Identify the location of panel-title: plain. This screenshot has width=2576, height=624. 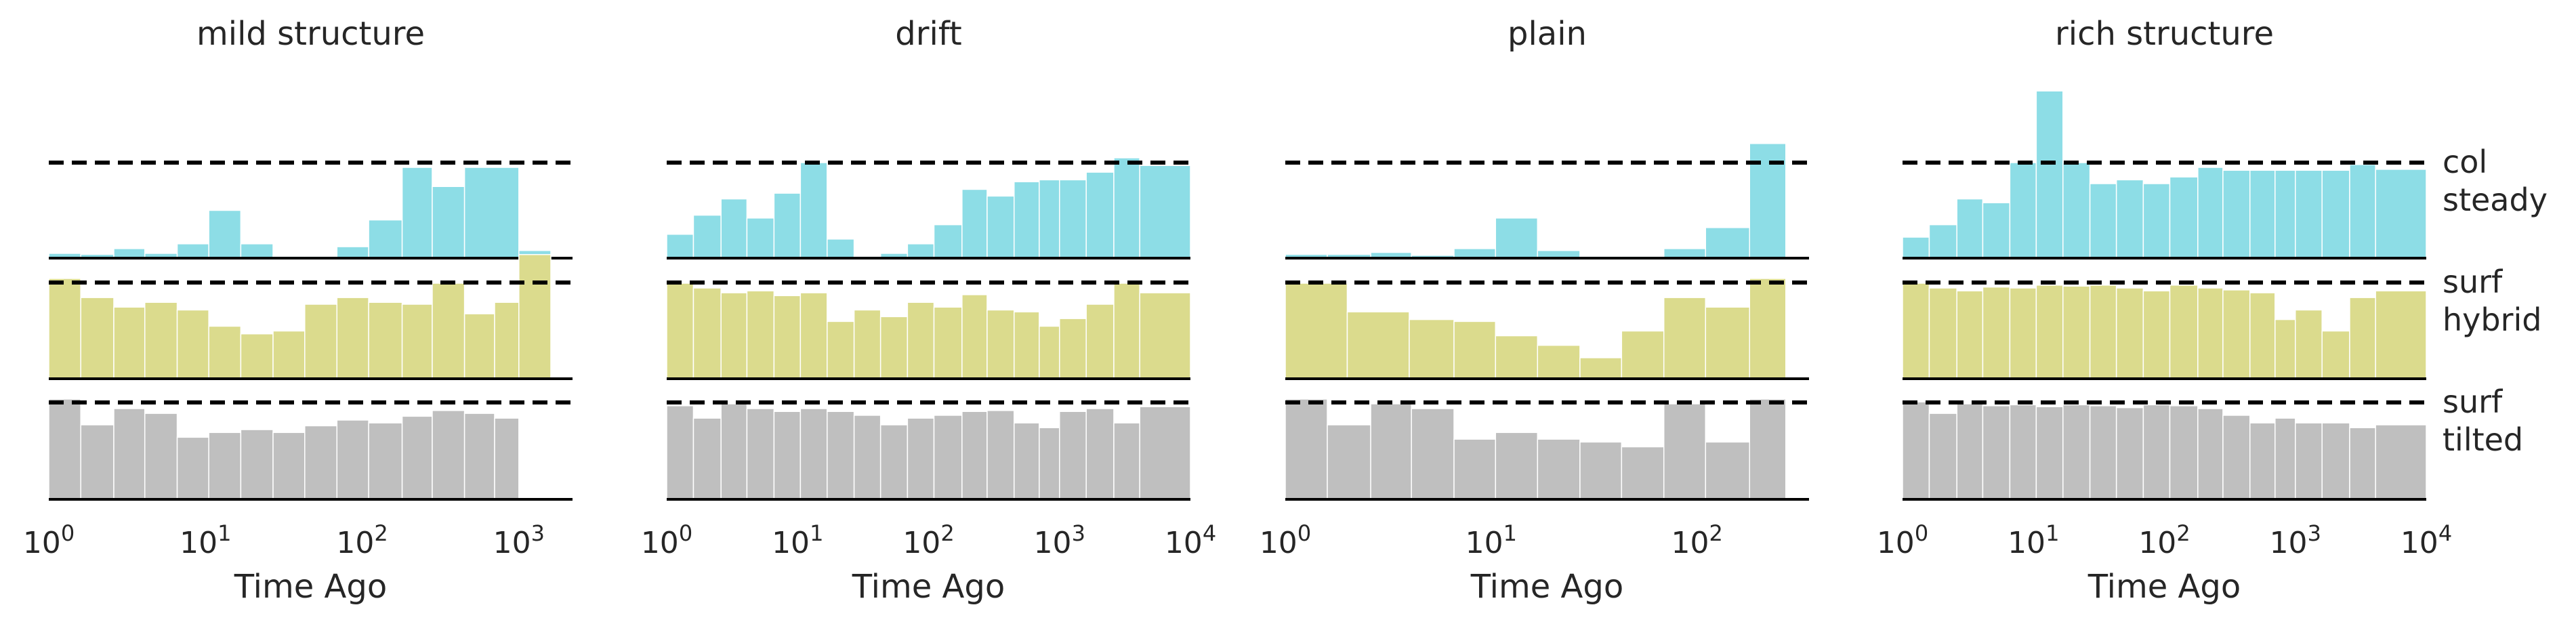
(1547, 34).